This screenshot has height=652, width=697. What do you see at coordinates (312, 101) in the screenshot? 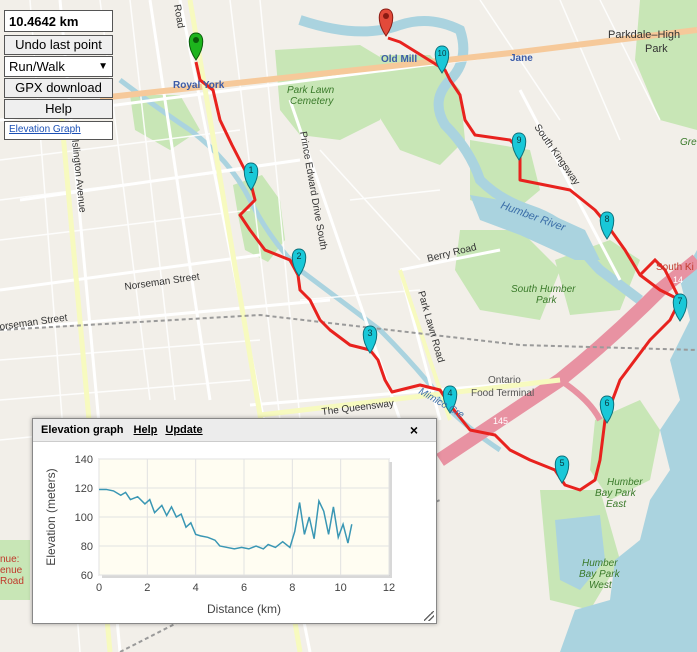
I see `label-park-lawn-2: Cemetery` at bounding box center [312, 101].